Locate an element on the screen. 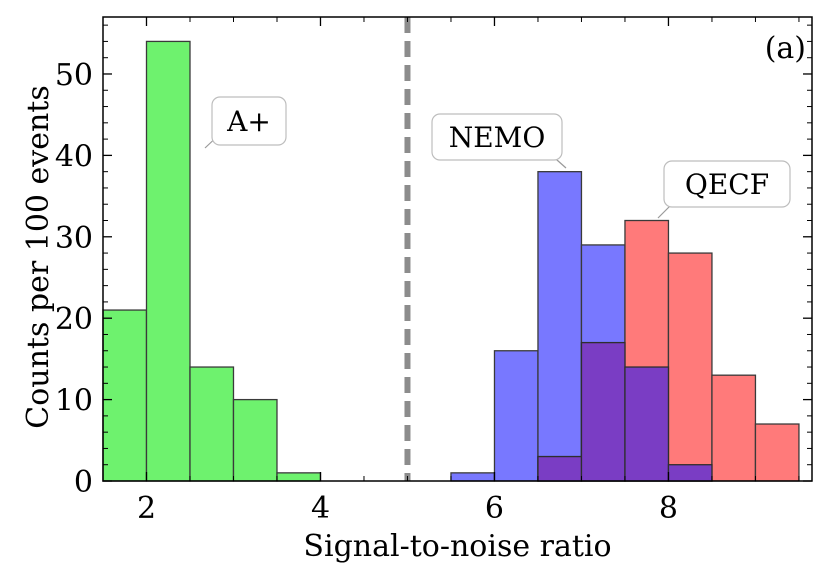 This screenshot has width=830, height=584. x-tick-label: 4 is located at coordinates (320, 508).